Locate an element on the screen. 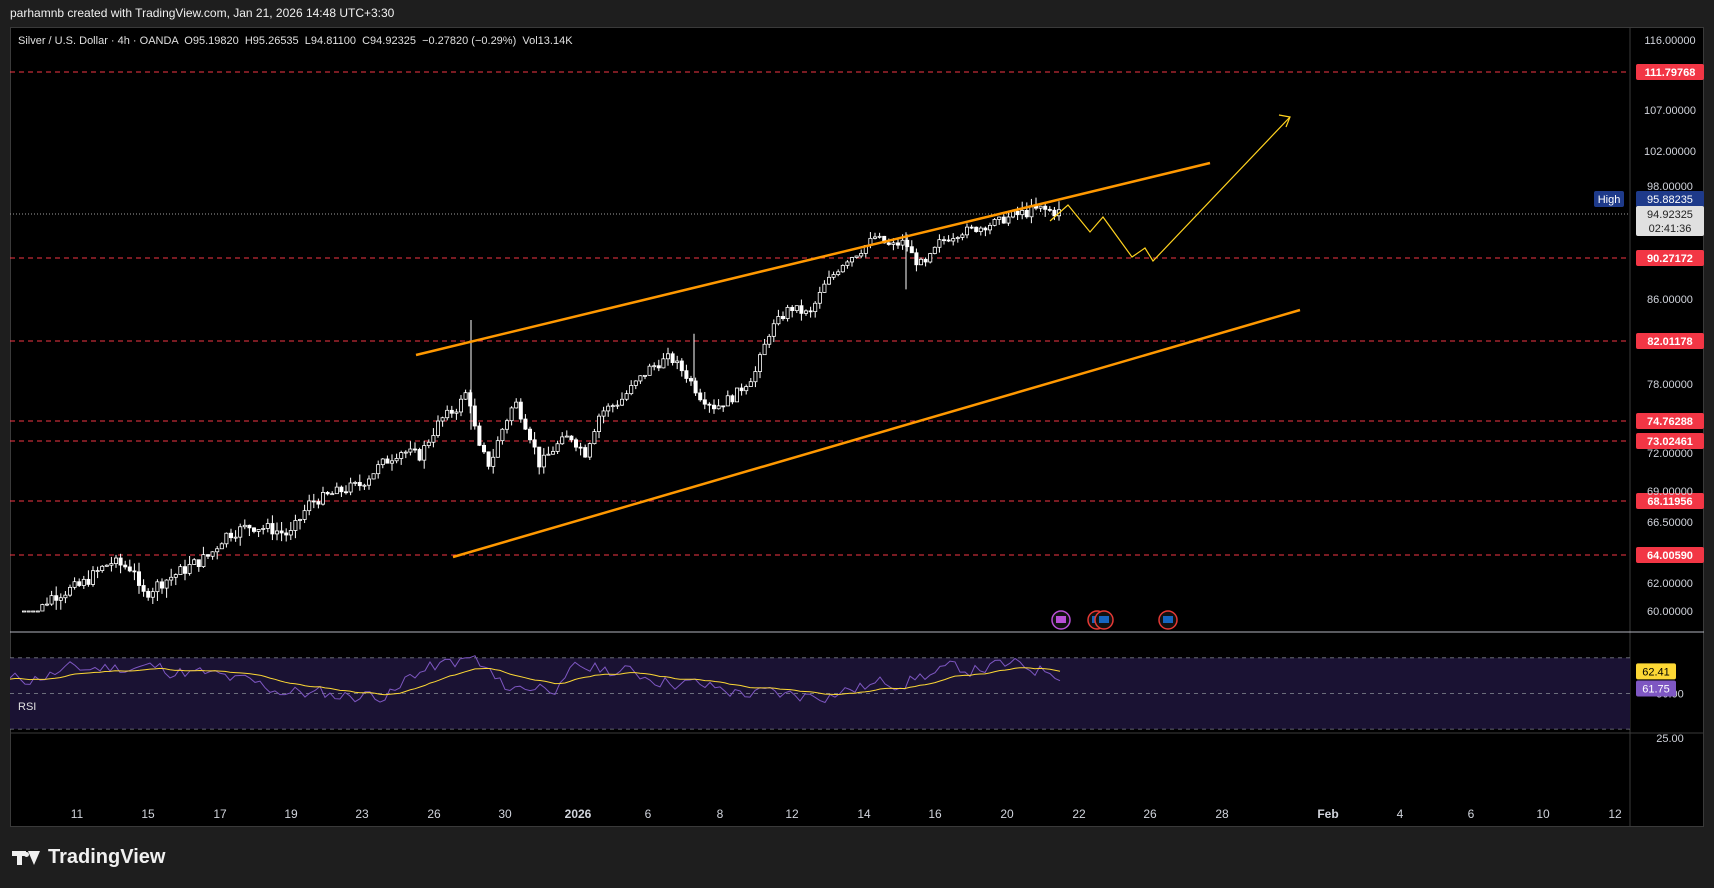  rsi-line is located at coordinates (535, 679).